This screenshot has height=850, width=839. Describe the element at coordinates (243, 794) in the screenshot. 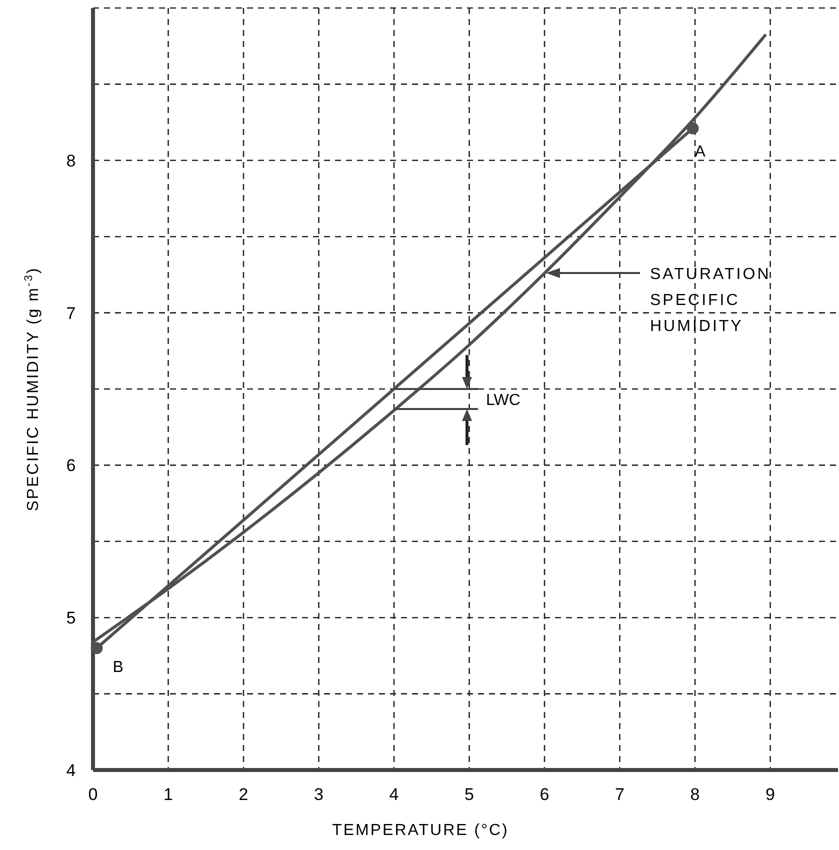

I see `x-tick-label: 2` at that location.